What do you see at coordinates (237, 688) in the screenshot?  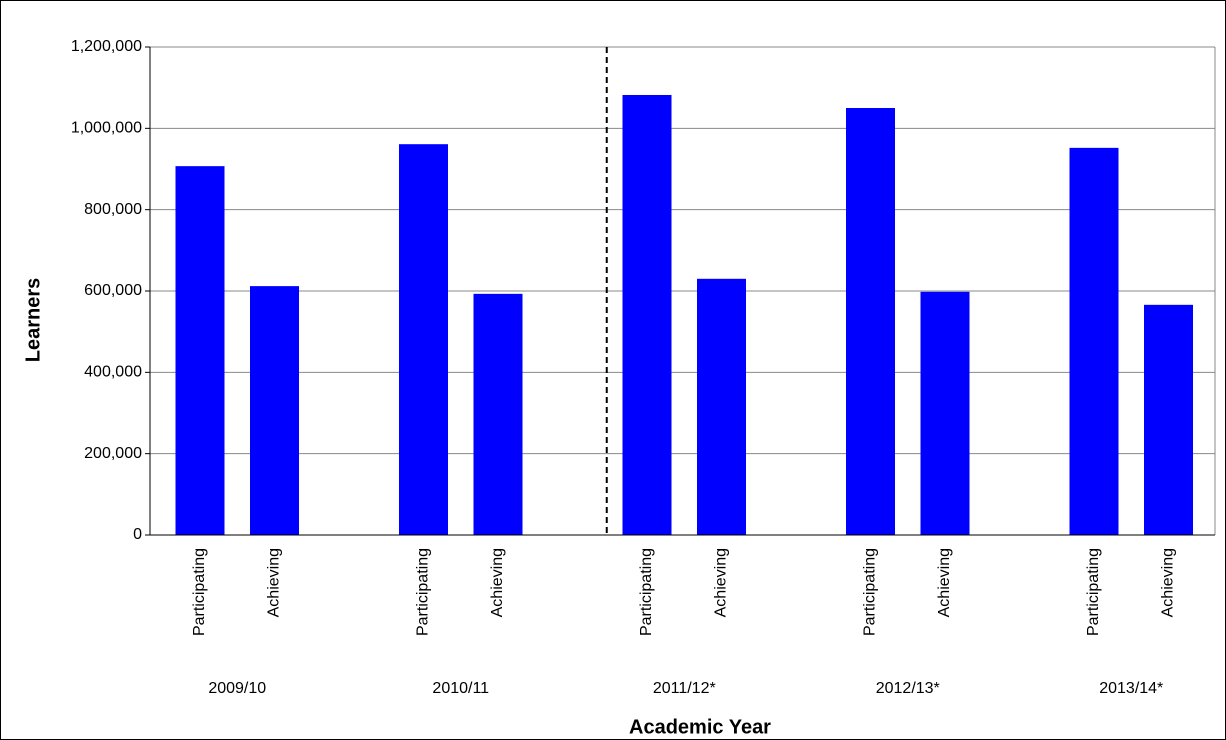 I see `group-label: 2009/10` at bounding box center [237, 688].